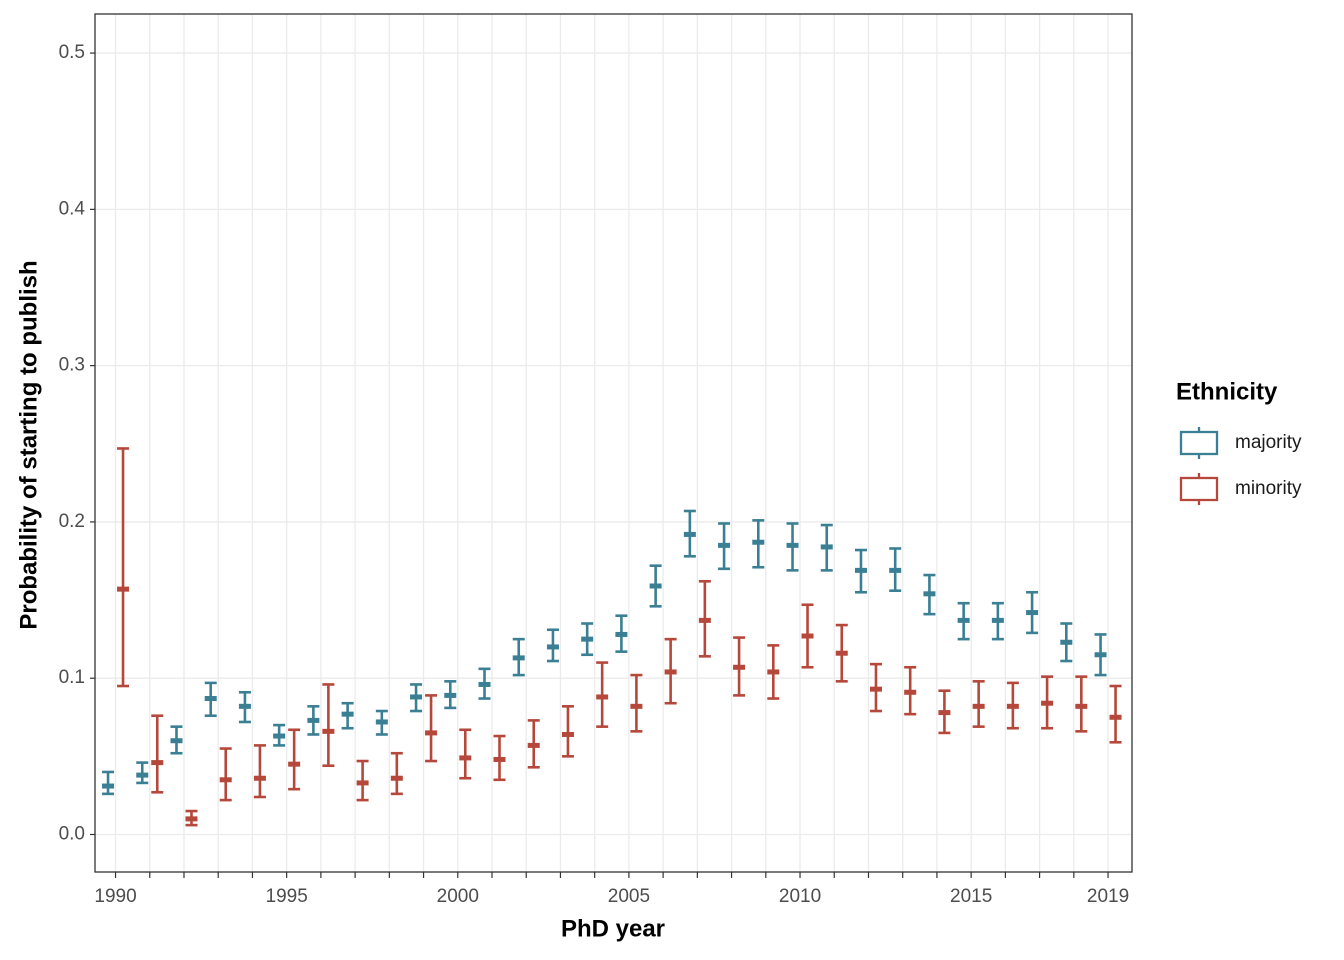 The width and height of the screenshot is (1344, 960). Describe the element at coordinates (1268, 488) in the screenshot. I see `legend-label: minority` at that location.